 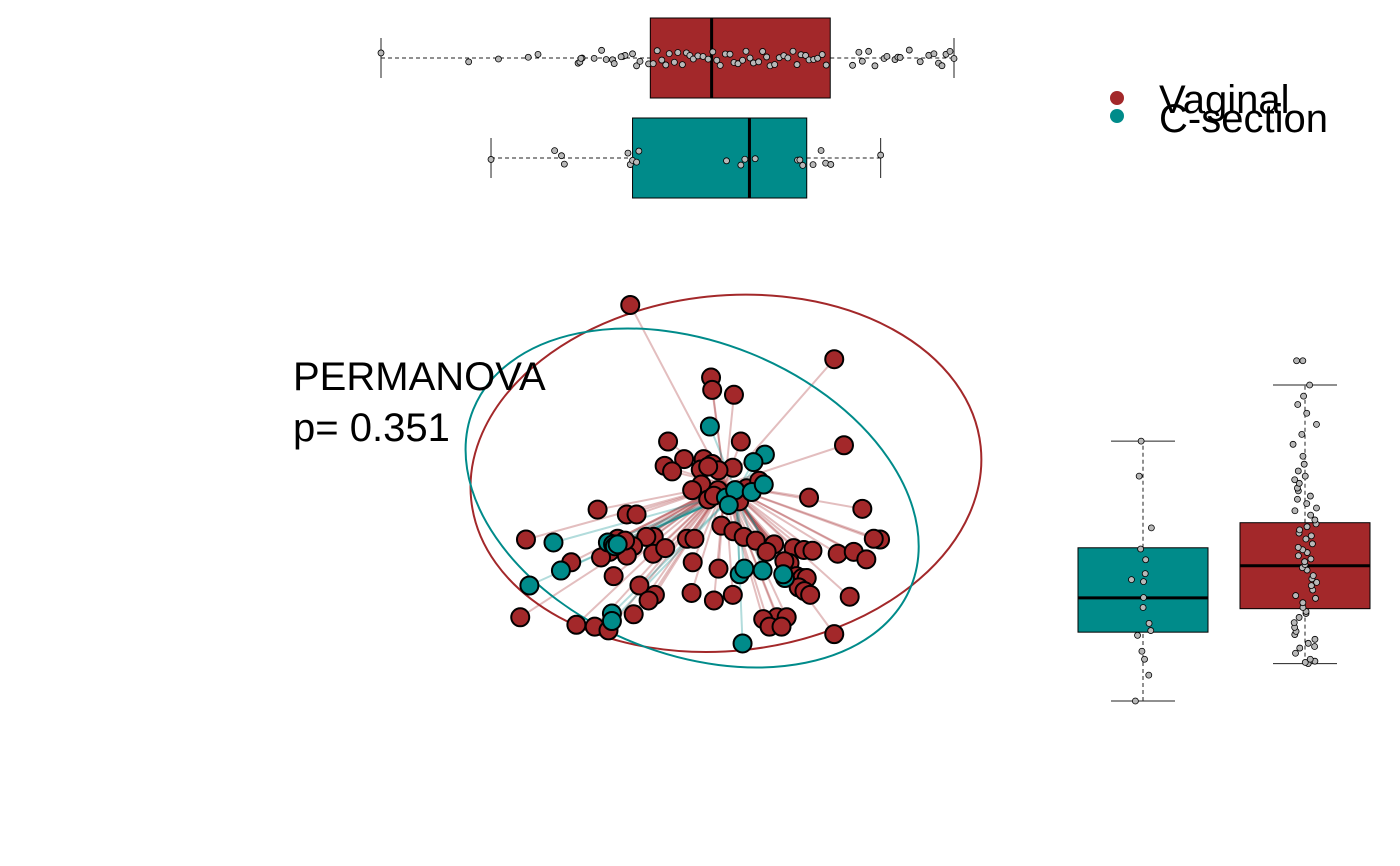 What do you see at coordinates (784, 465) in the screenshot?
I see `spider-line-vaginal` at bounding box center [784, 465].